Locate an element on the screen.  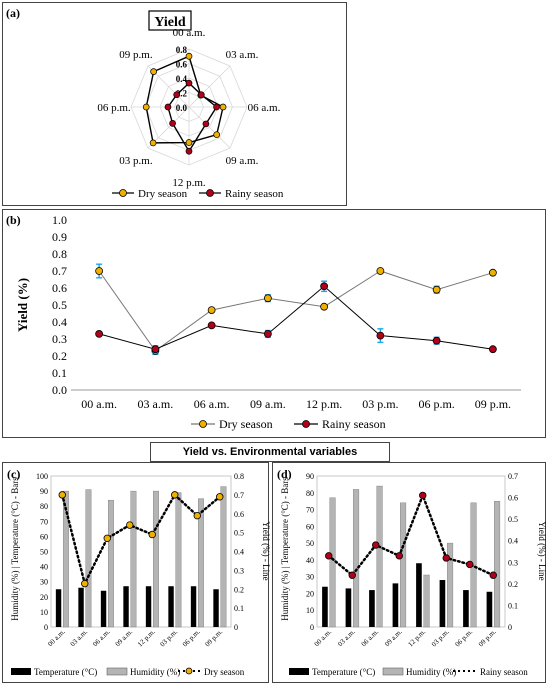
y-tick-label: 0.2 is located at coordinates (59, 356).